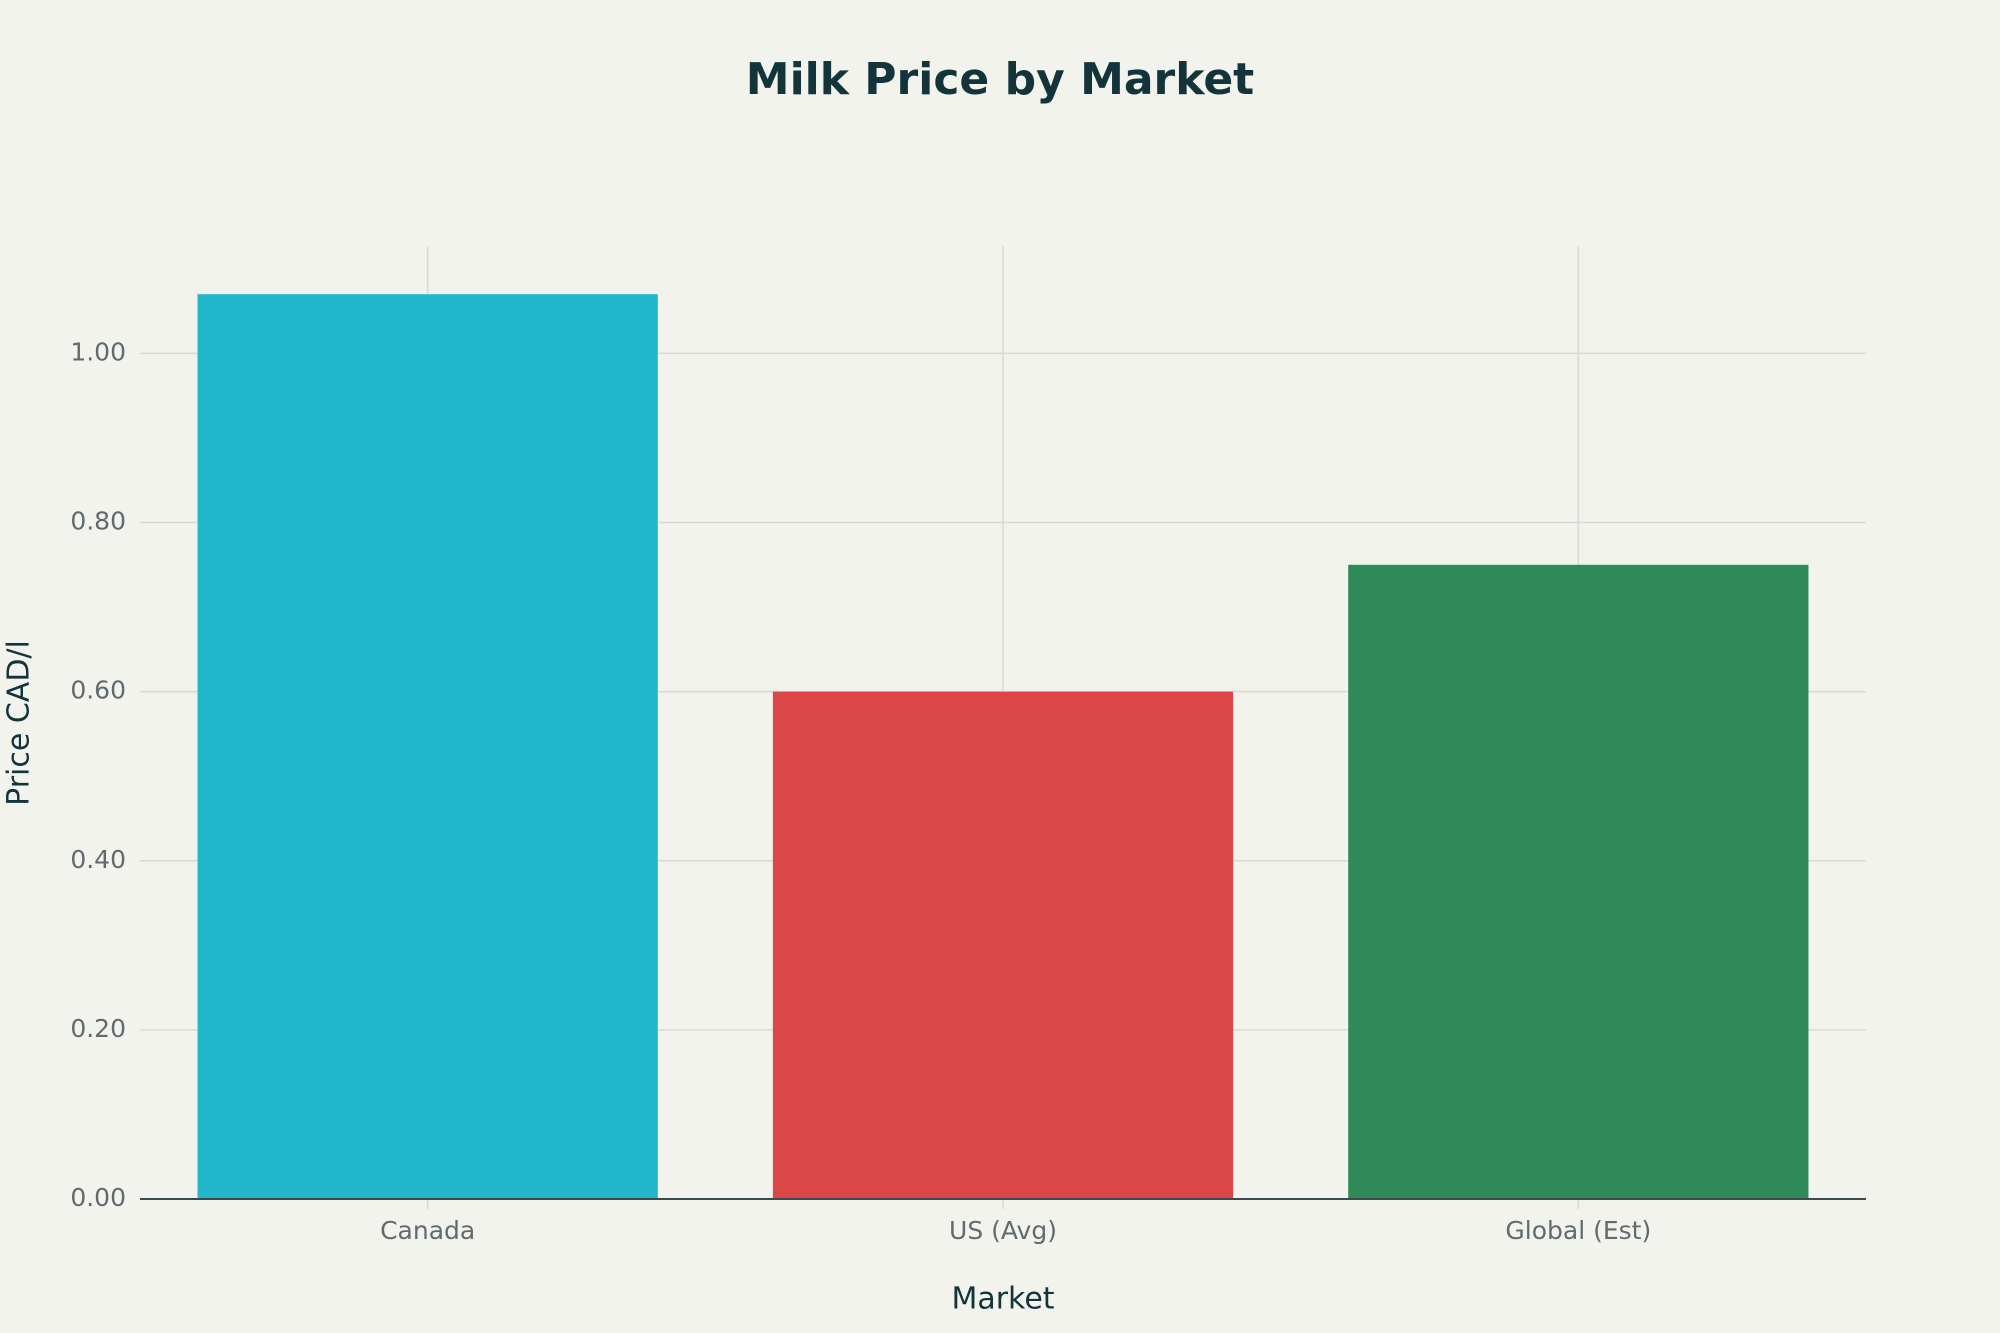 The image size is (2000, 1333). I want to click on x-tick-label: Global (Est), so click(1578, 1230).